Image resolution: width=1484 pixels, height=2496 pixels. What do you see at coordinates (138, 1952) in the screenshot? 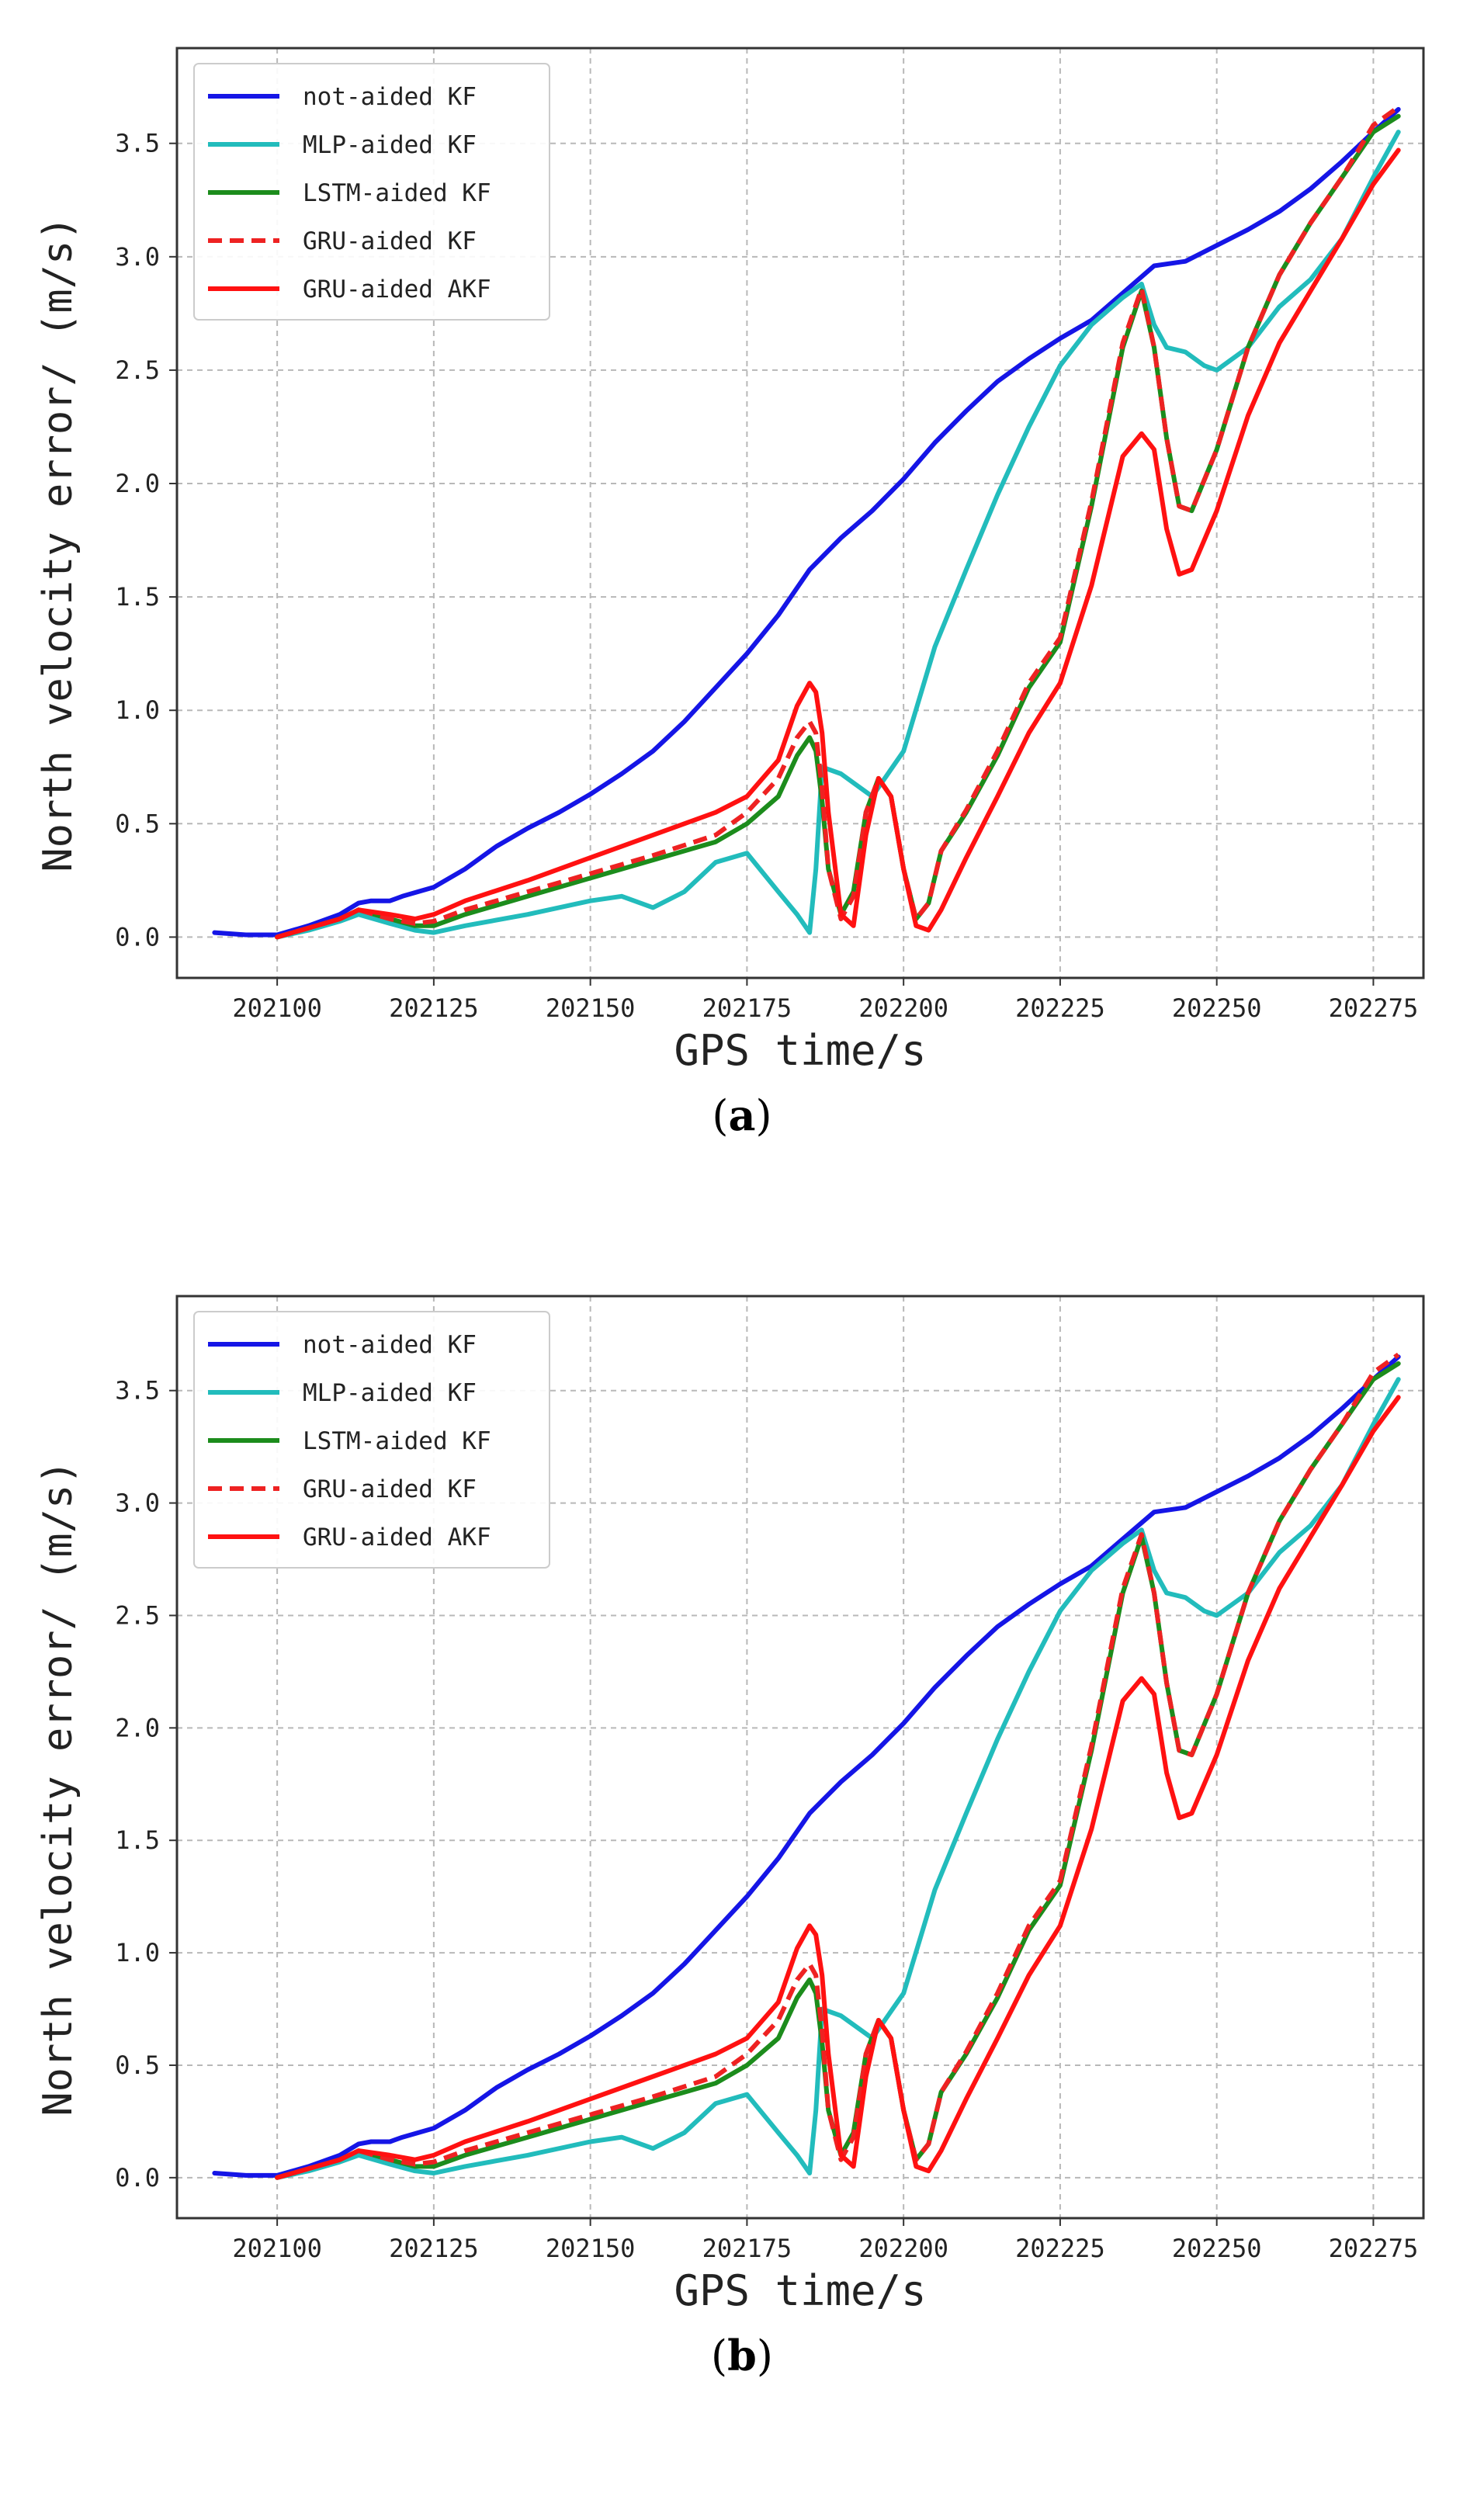
I see `chart-b-ytick-label: 1.0` at bounding box center [138, 1952].